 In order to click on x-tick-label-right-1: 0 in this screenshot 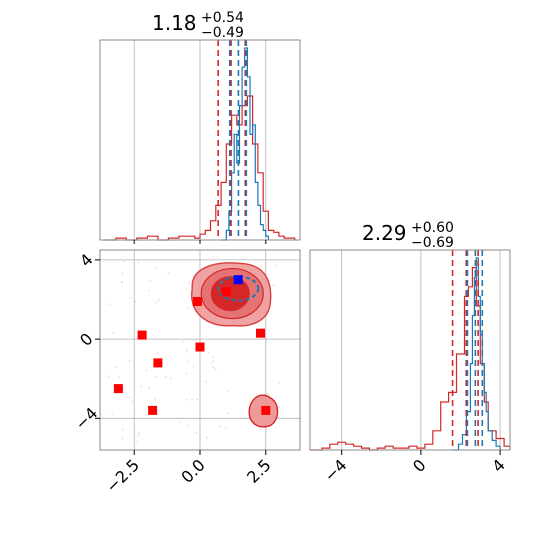, I will do `click(419, 465)`.